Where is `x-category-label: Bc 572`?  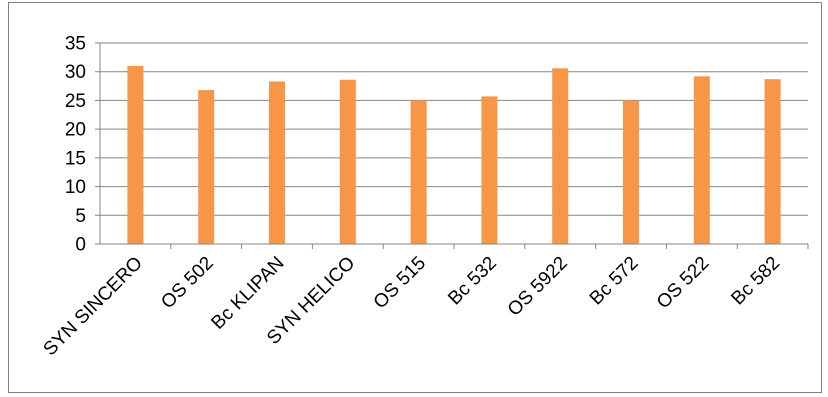
x-category-label: Bc 572 is located at coordinates (614, 281).